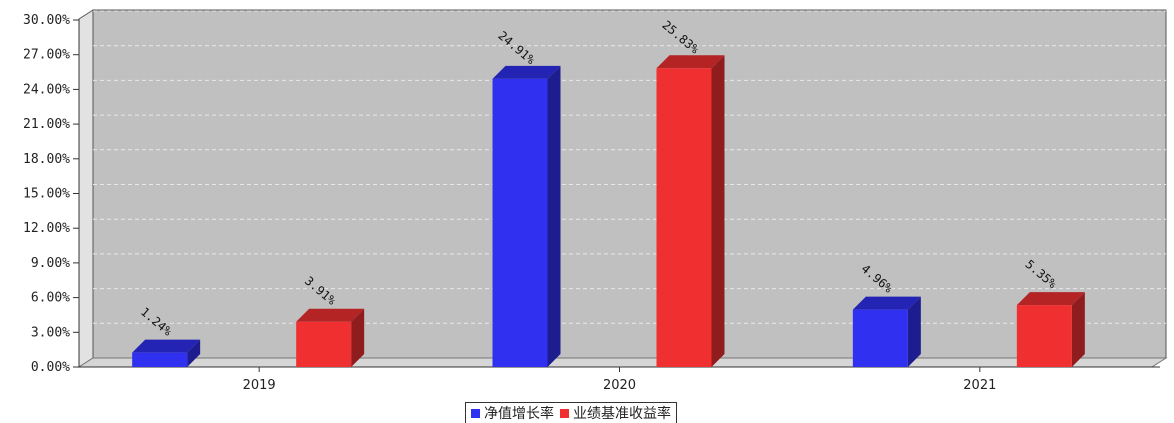 This screenshot has width=1174, height=423. What do you see at coordinates (46, 228) in the screenshot?
I see `y-tick-label: 12.00%` at bounding box center [46, 228].